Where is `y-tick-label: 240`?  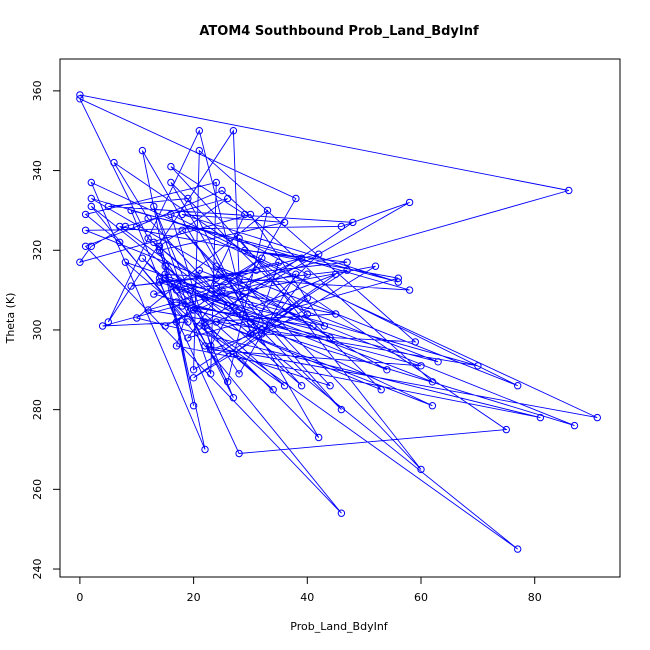
y-tick-label: 240 is located at coordinates (37, 569).